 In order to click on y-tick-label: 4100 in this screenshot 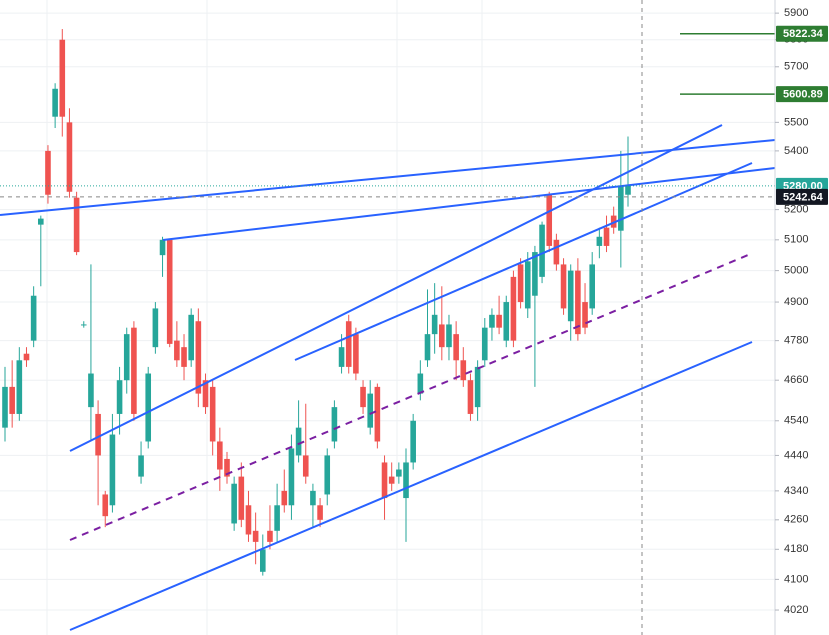, I will do `click(796, 579)`.